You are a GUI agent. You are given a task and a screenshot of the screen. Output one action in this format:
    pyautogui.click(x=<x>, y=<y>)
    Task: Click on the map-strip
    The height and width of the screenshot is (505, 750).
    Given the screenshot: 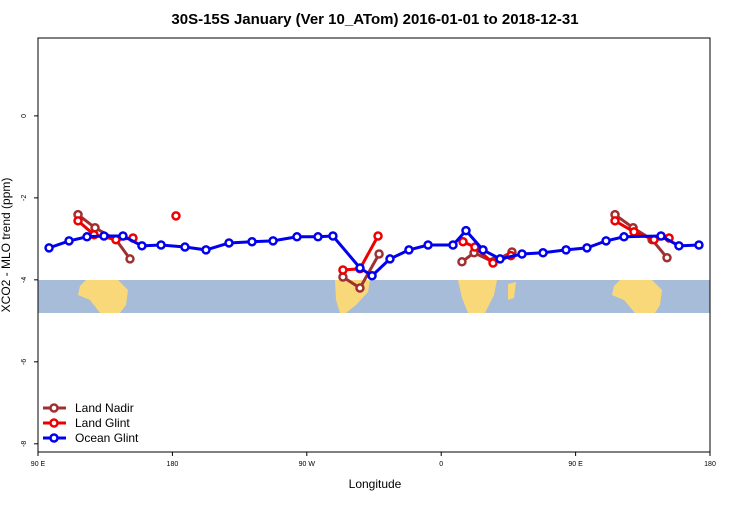 What is the action you would take?
    pyautogui.click(x=374, y=296)
    